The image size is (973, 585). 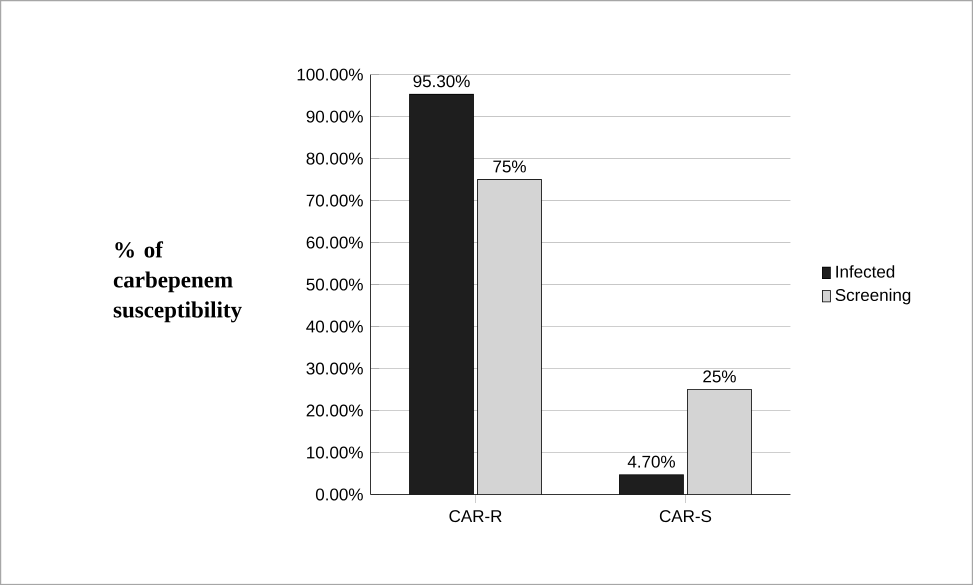 I want to click on x-tick-label: CAR-S, so click(x=686, y=516).